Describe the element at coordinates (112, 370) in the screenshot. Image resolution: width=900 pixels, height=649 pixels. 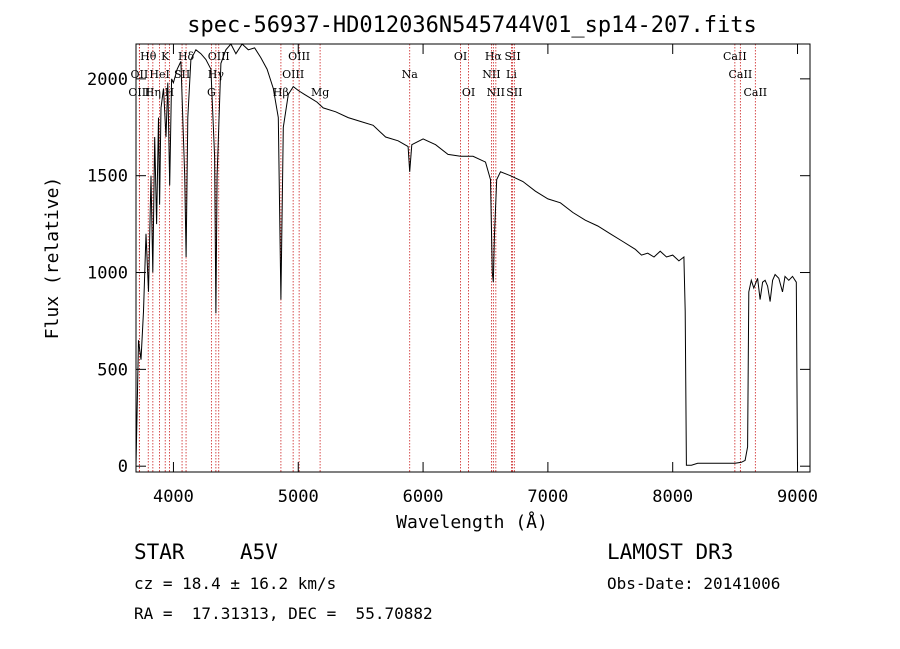
I see `y-tick-label: 500` at that location.